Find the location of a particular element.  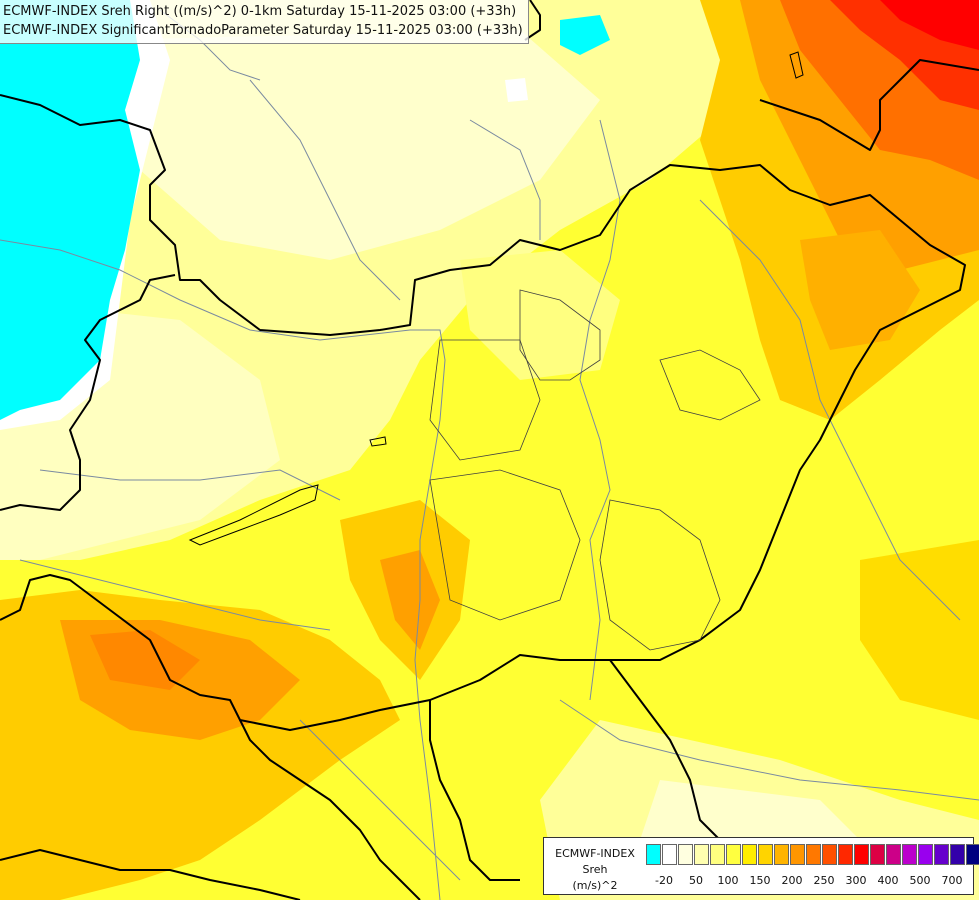

legend-unit: (m/s)^2 is located at coordinates (595, 885).